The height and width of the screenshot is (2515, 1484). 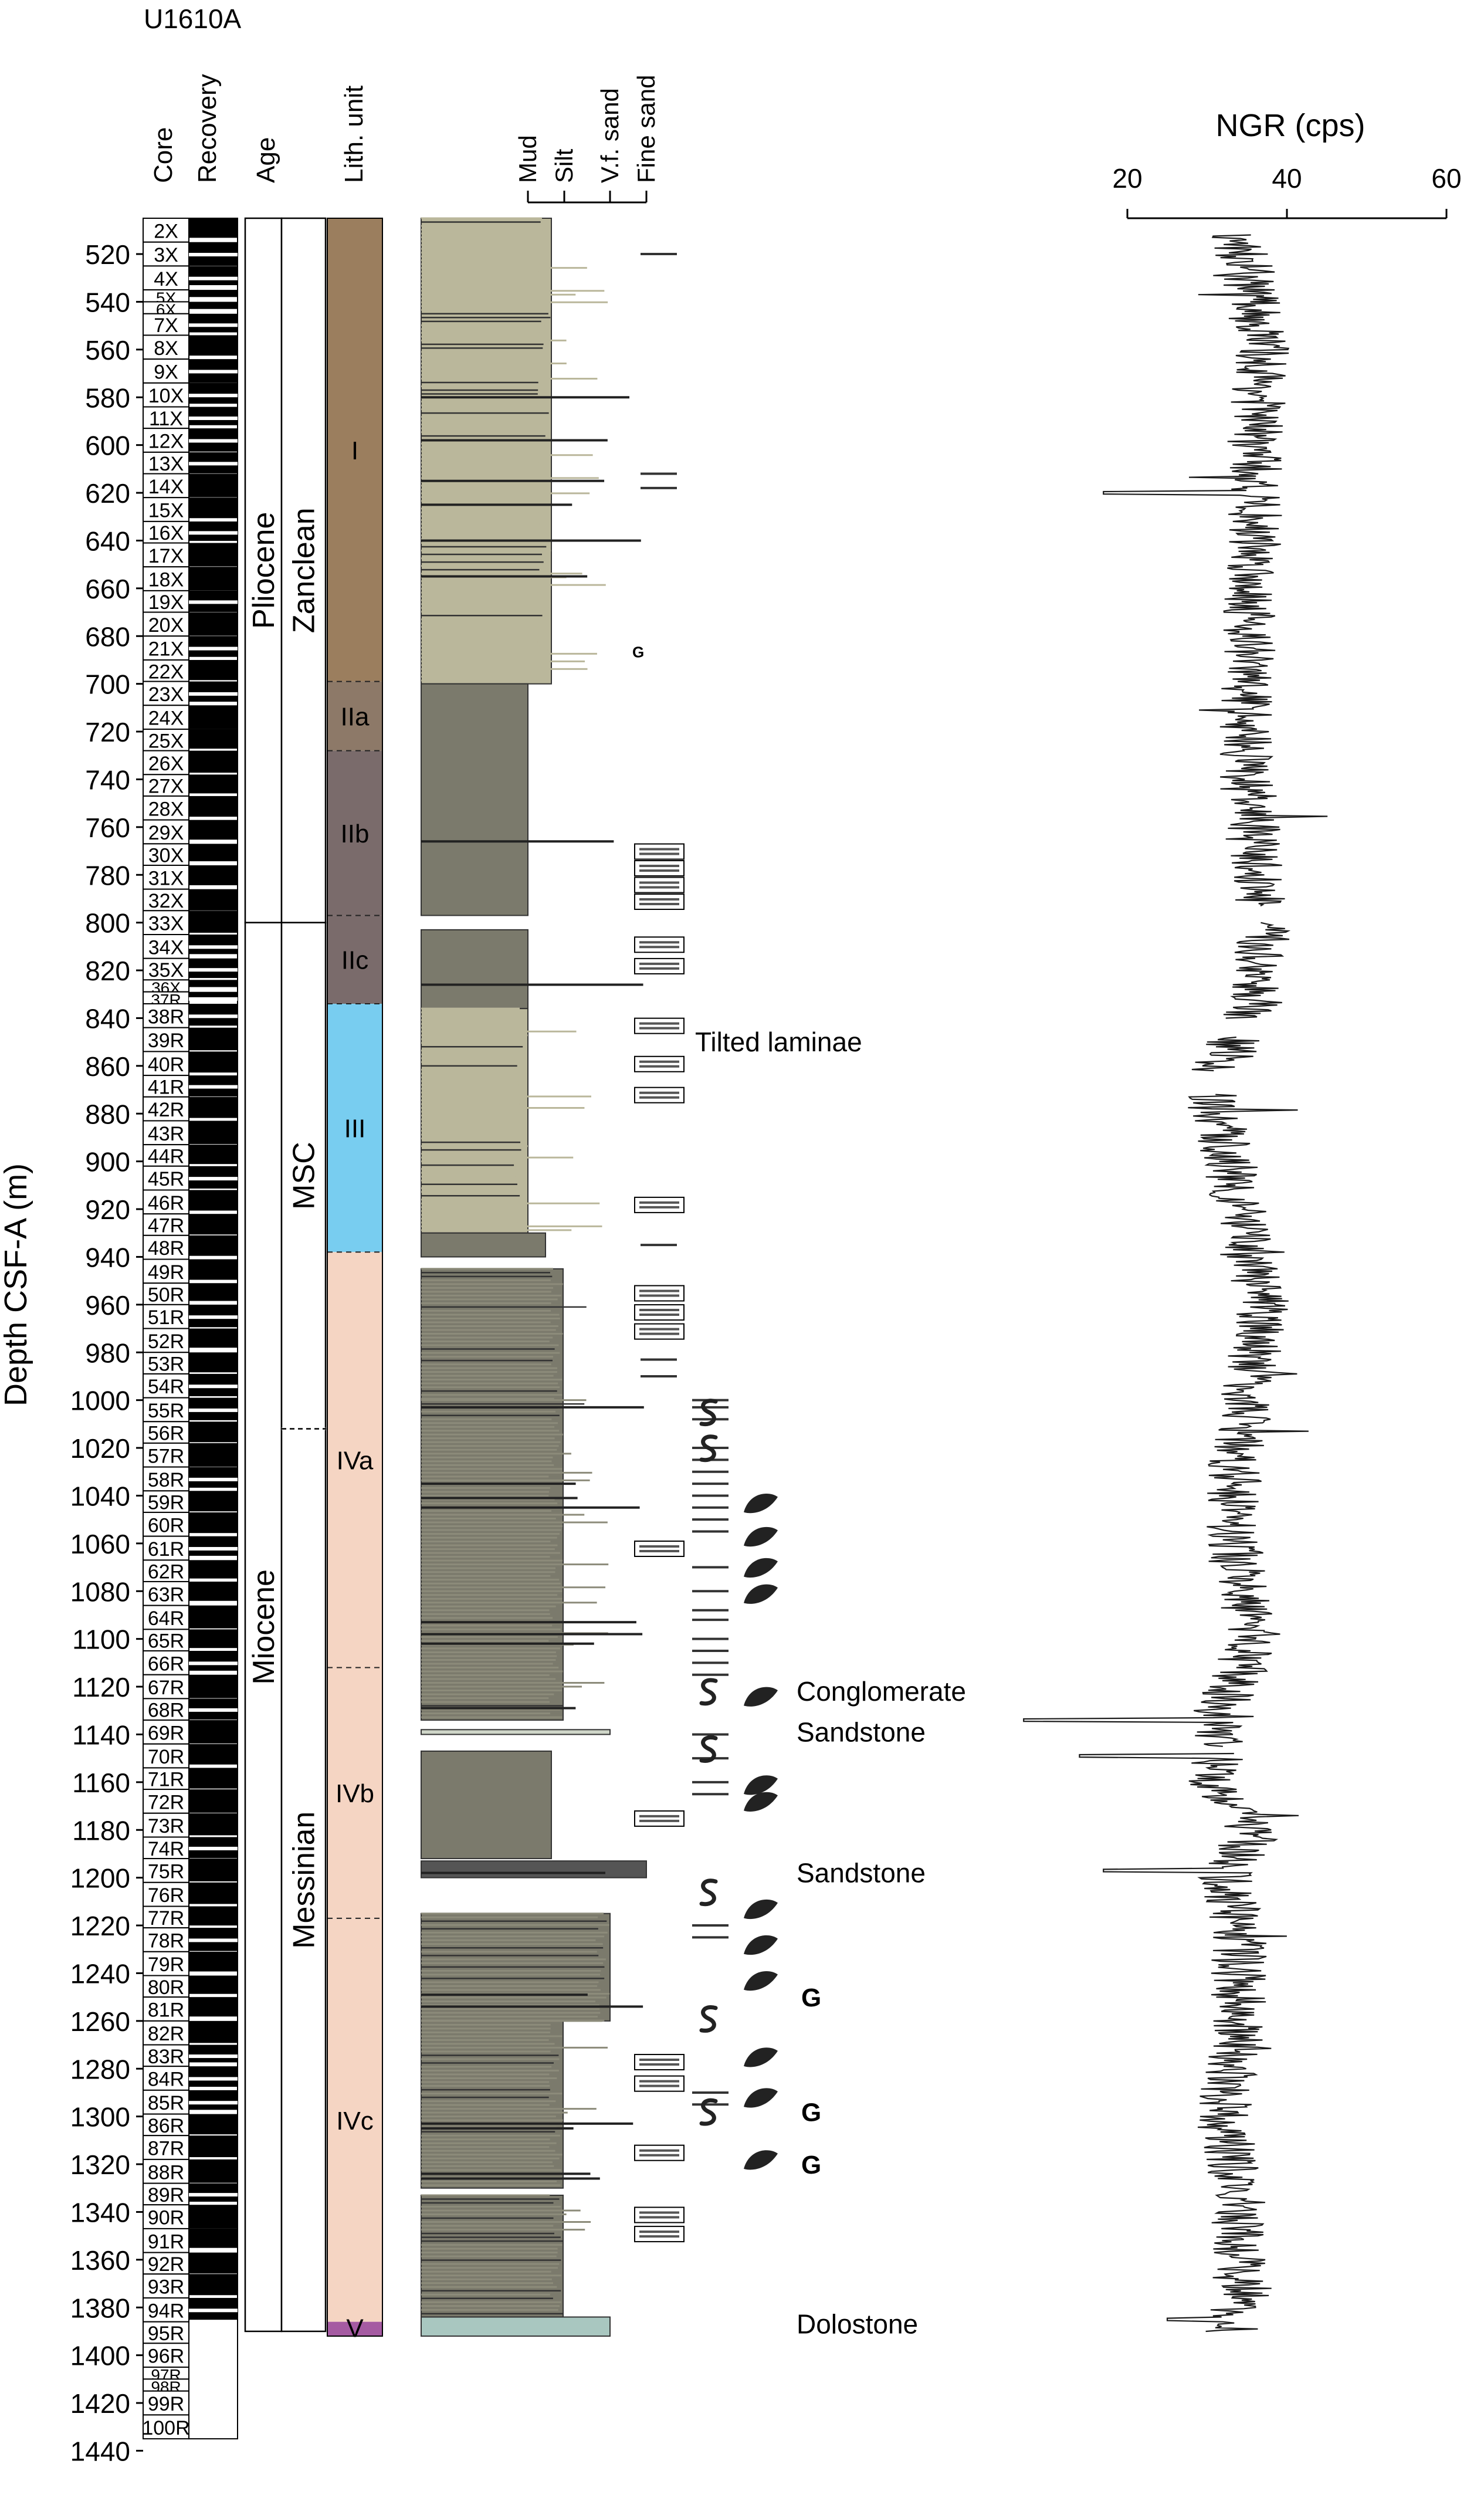 I want to click on depth-tick-label: 1160, so click(x=101, y=1783).